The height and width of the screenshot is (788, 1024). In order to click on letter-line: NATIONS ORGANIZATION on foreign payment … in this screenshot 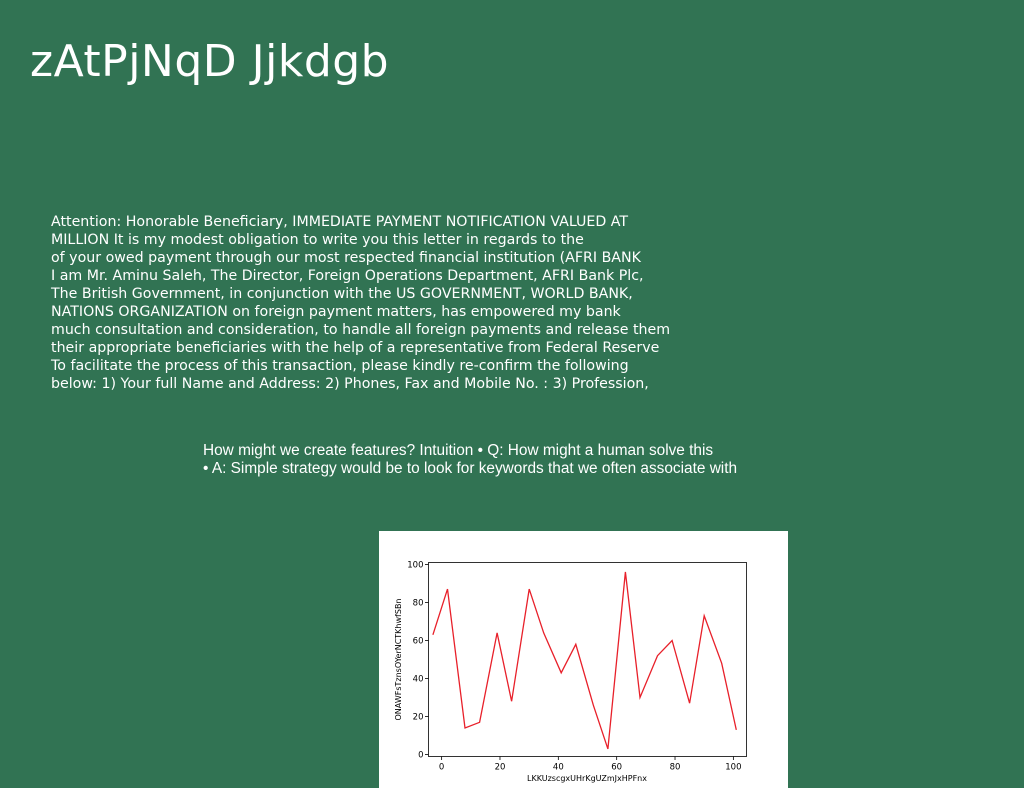, I will do `click(336, 312)`.